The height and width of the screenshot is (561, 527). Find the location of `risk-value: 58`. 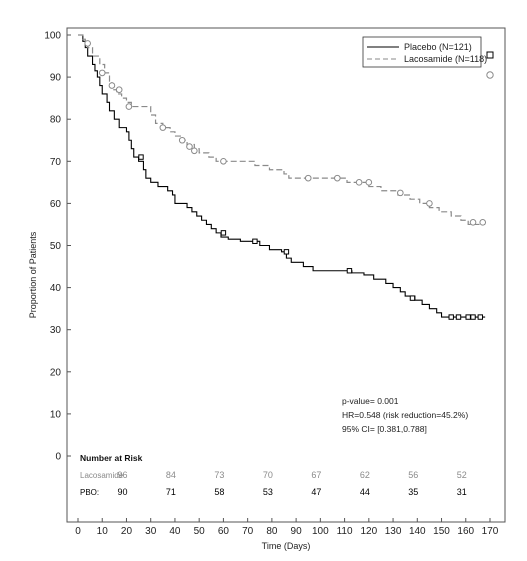

risk-value: 58 is located at coordinates (219, 492).